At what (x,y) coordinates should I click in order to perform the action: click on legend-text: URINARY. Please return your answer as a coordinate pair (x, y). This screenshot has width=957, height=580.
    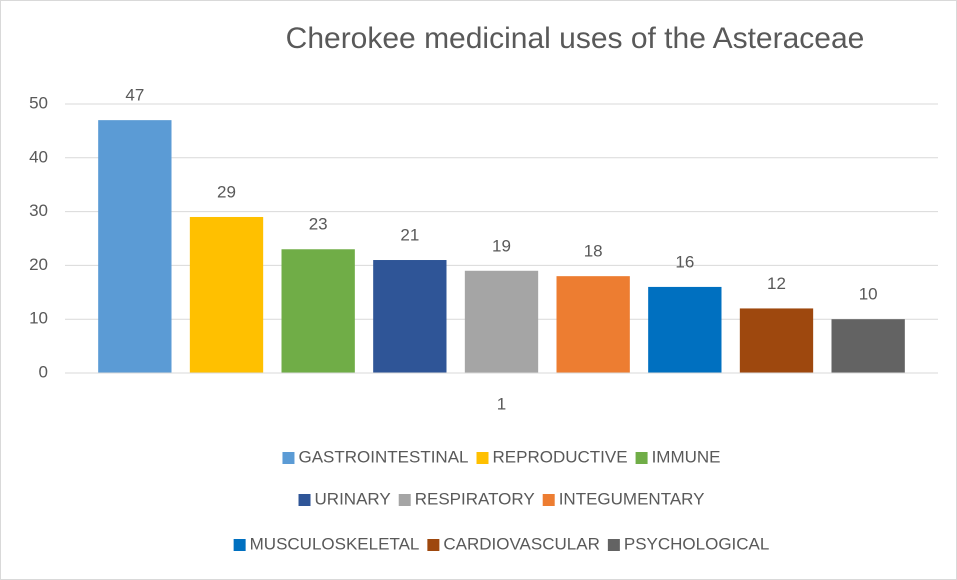
    Looking at the image, I should click on (353, 498).